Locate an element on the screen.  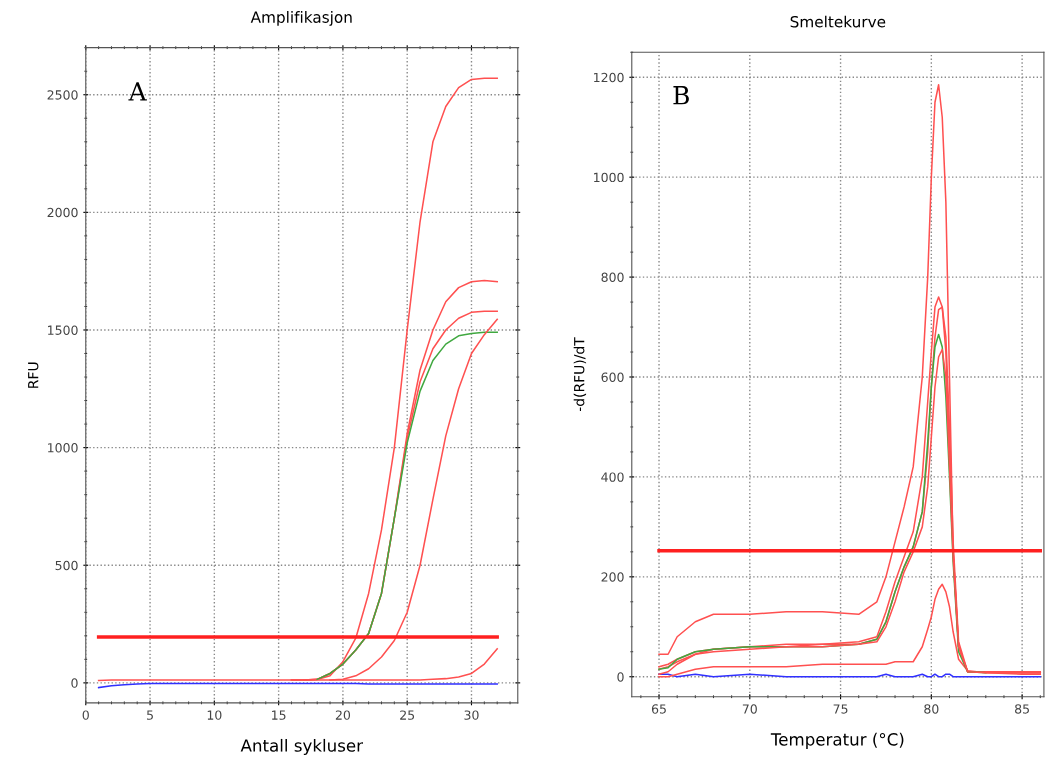
x-tick-label: 30 is located at coordinates (471, 715).